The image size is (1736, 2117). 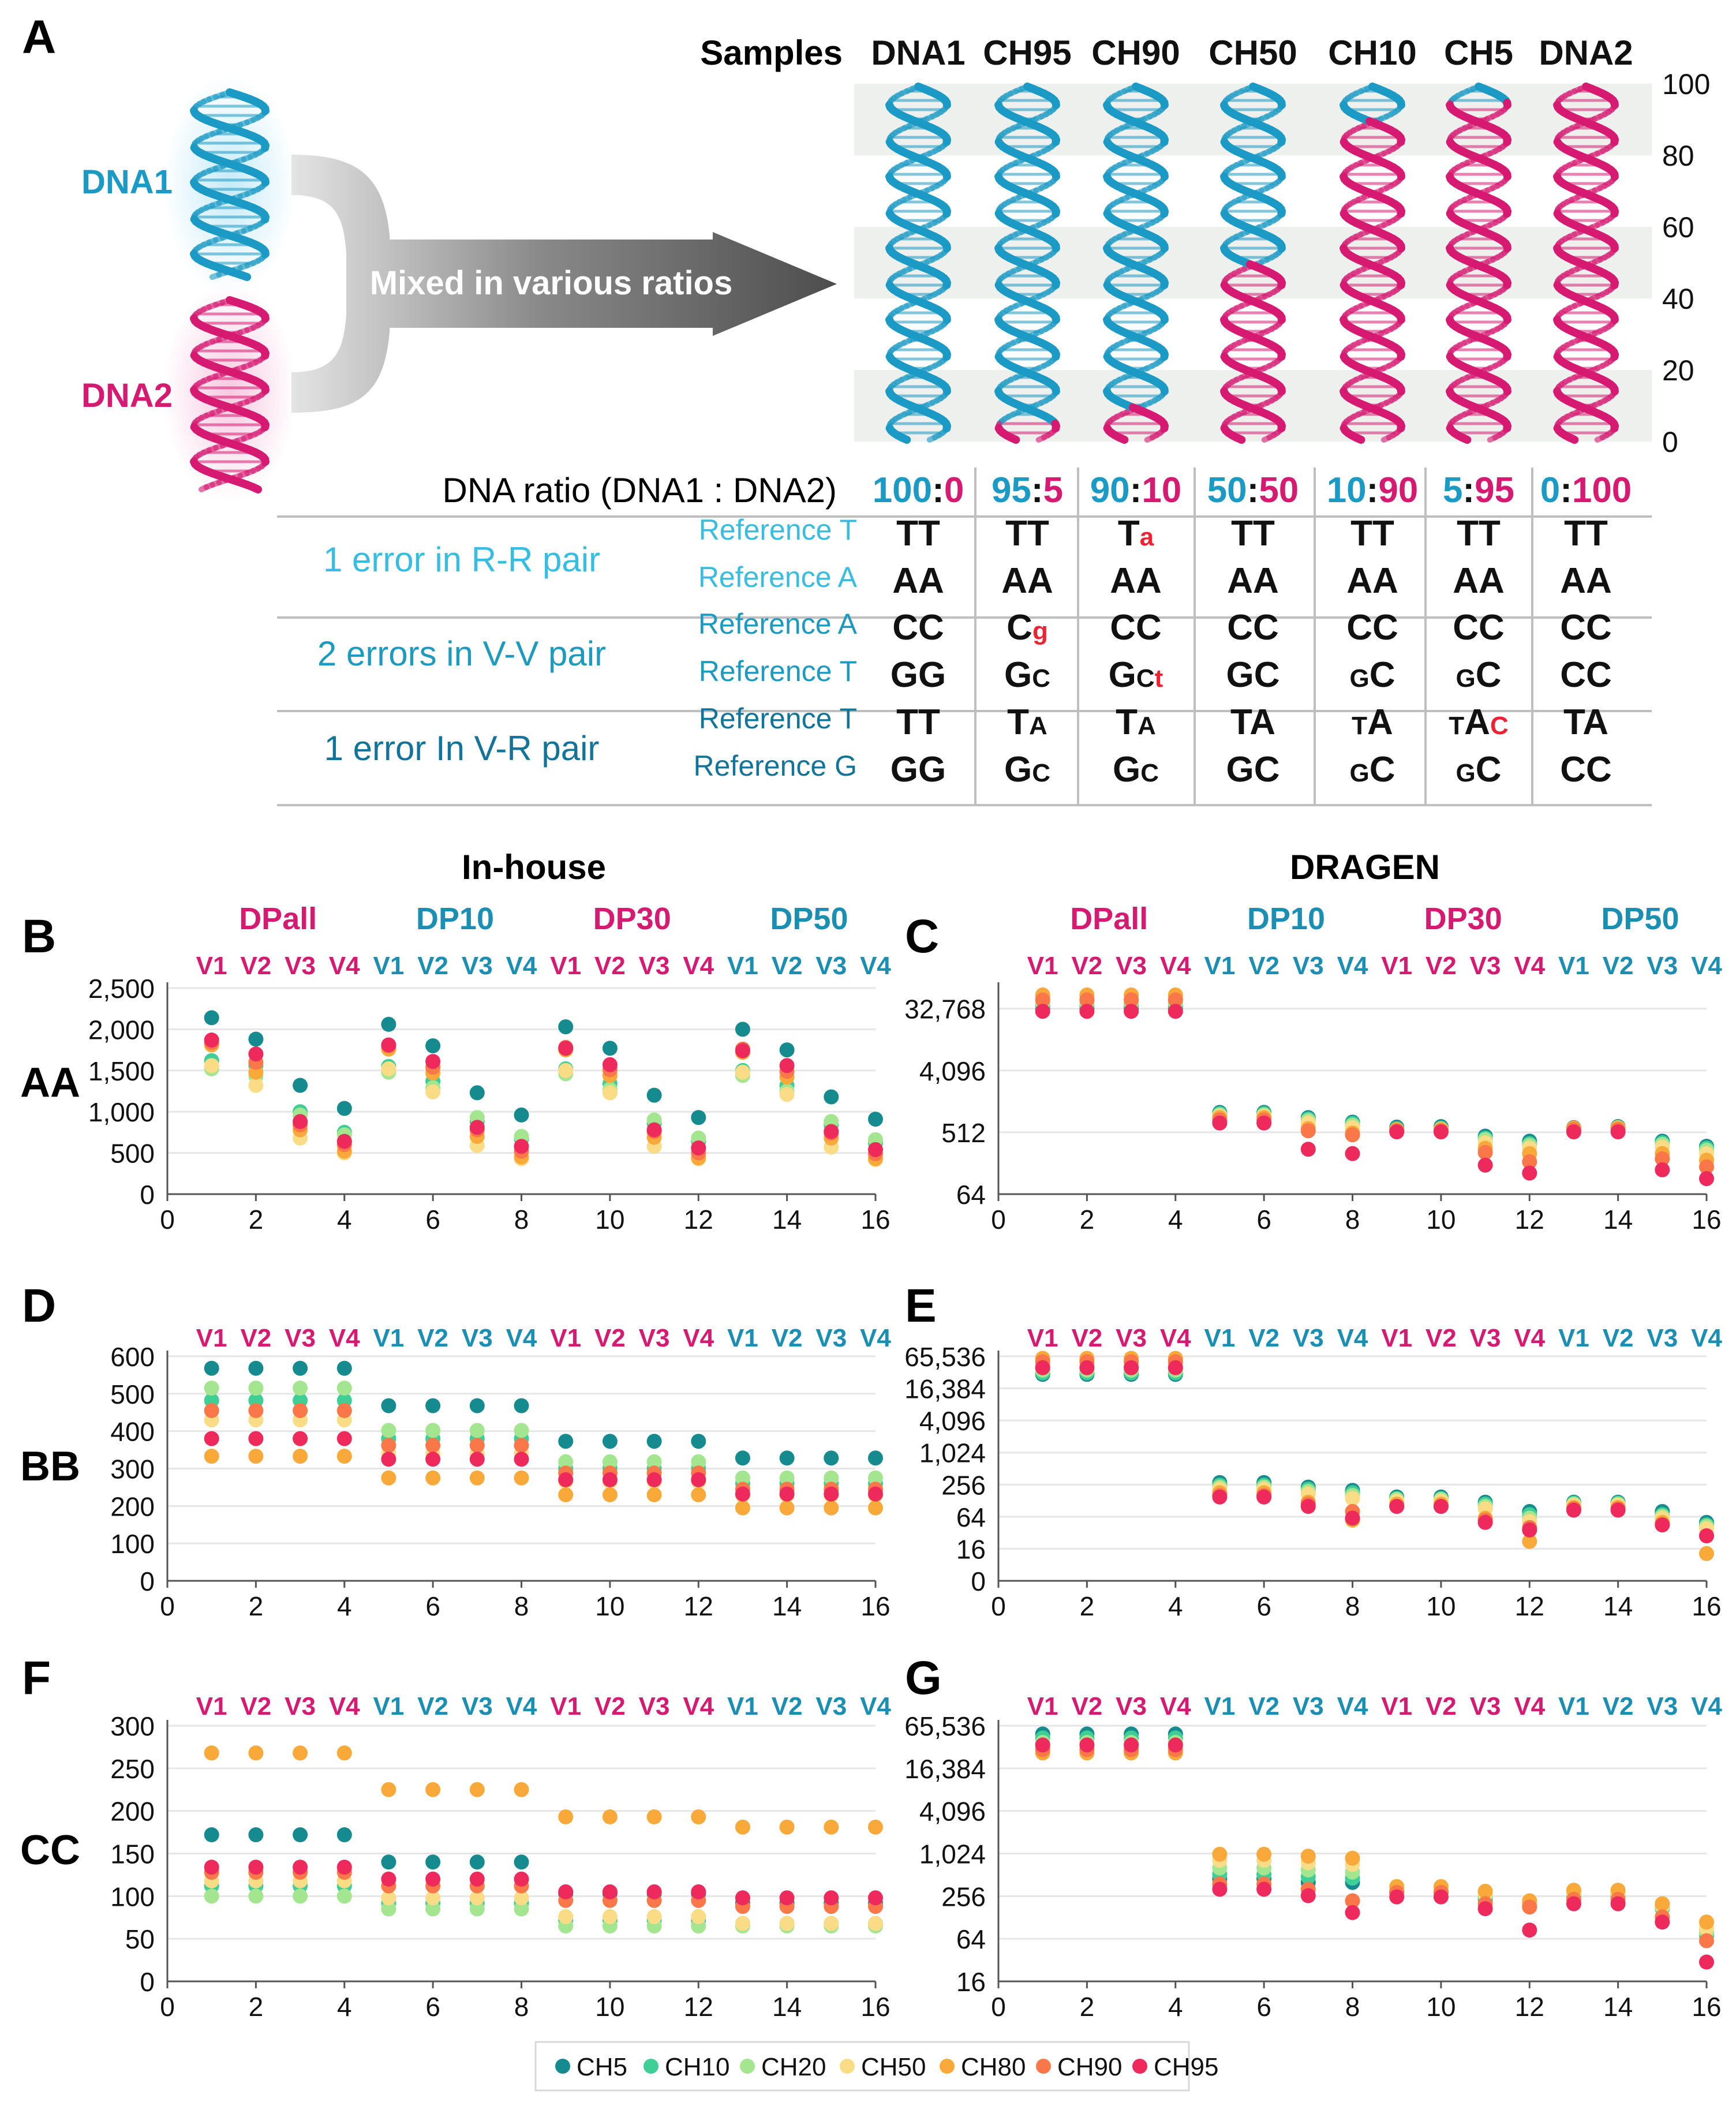 What do you see at coordinates (971, 1549) in the screenshot?
I see `y-tick-label: 16` at bounding box center [971, 1549].